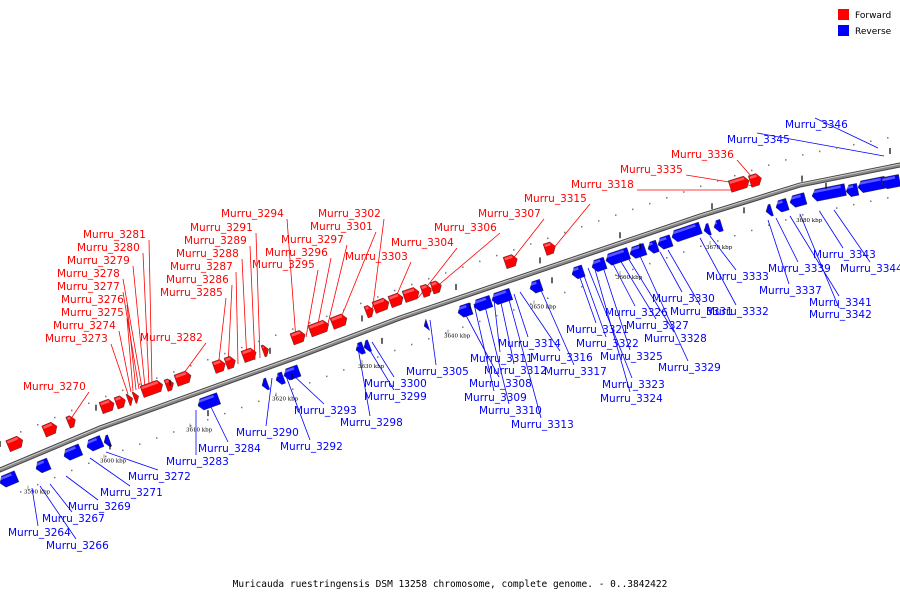  What do you see at coordinates (629, 278) in the screenshot?
I see `scale-tick-label: 3660 kbp` at bounding box center [629, 278].